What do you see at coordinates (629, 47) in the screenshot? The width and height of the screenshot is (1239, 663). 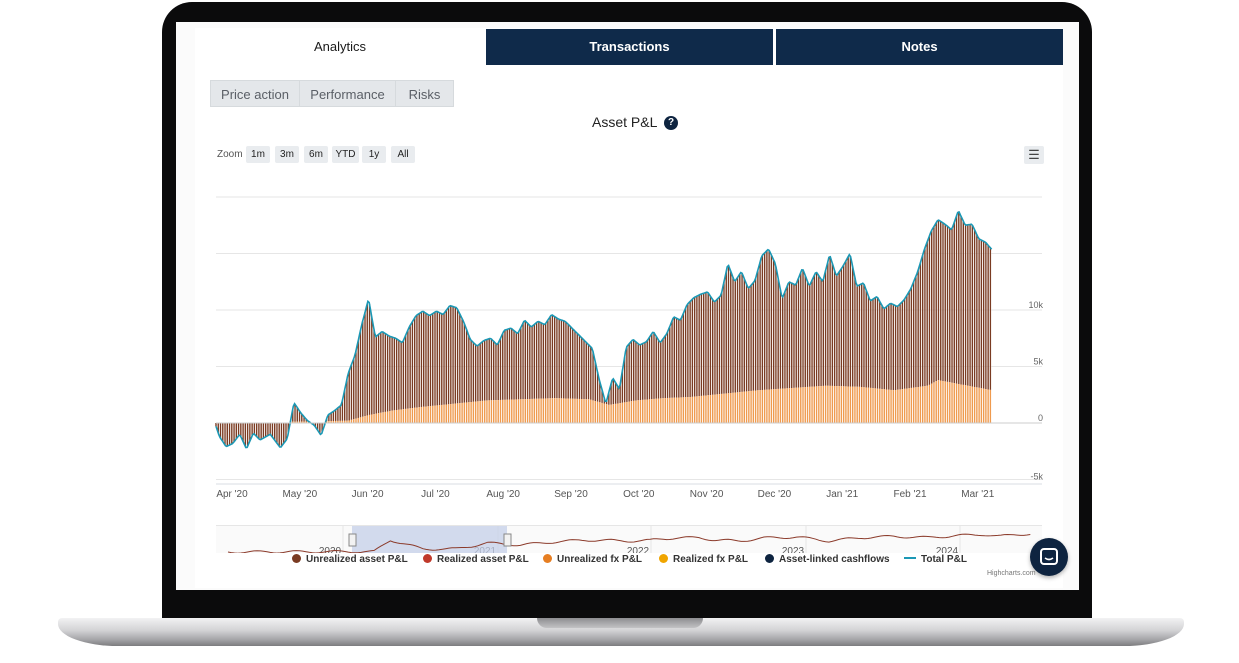 I see `tab-transactions: Transactions` at bounding box center [629, 47].